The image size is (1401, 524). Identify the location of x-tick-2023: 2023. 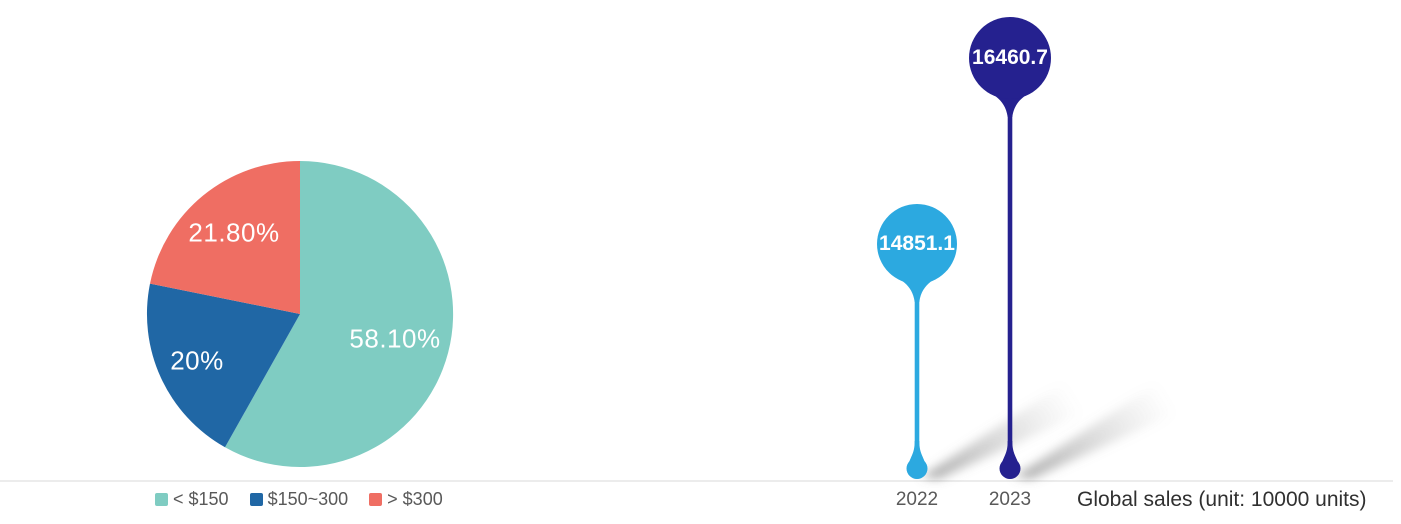
(1010, 499).